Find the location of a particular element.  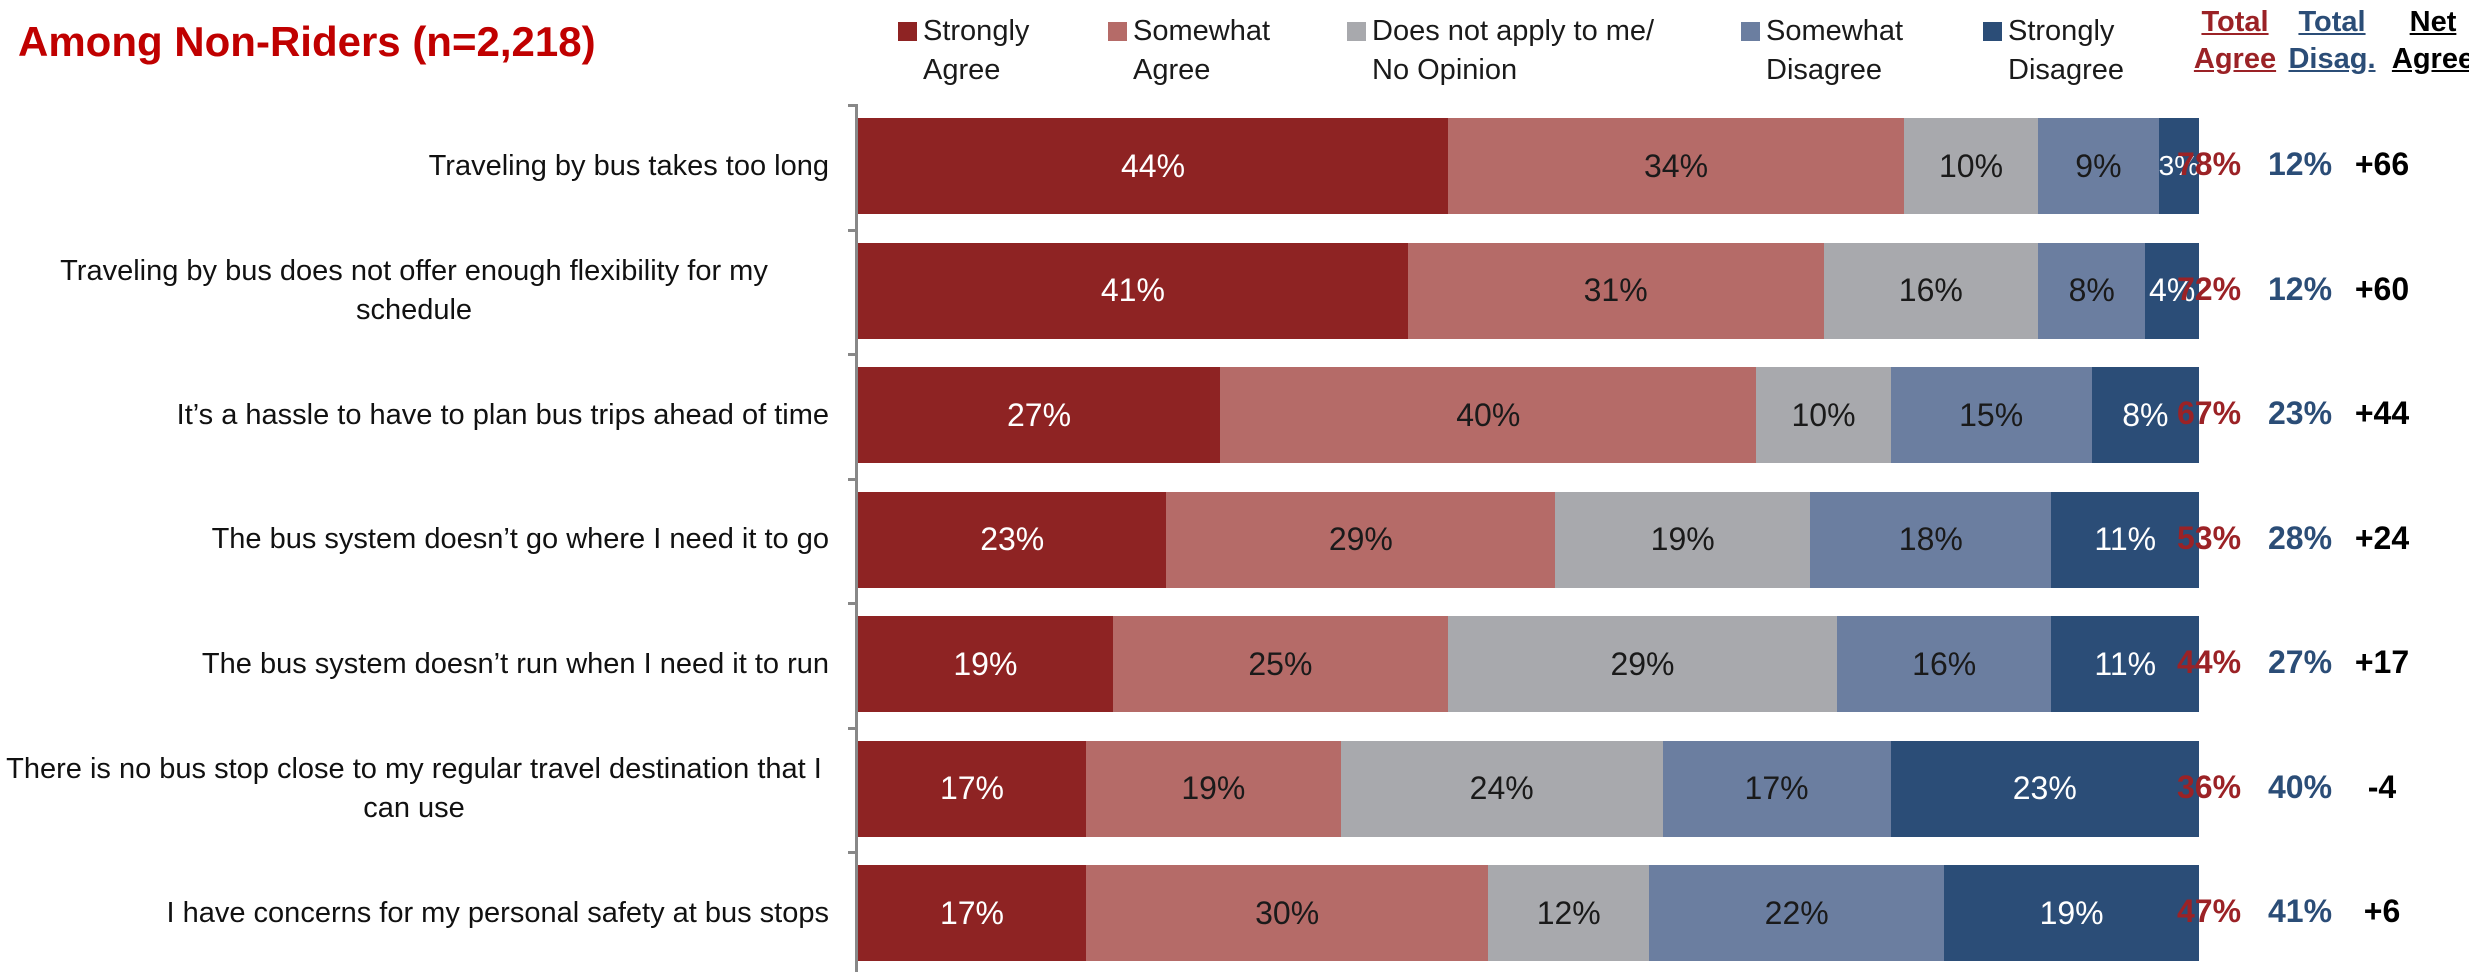

net-agree-value: +6 is located at coordinates (2382, 911).